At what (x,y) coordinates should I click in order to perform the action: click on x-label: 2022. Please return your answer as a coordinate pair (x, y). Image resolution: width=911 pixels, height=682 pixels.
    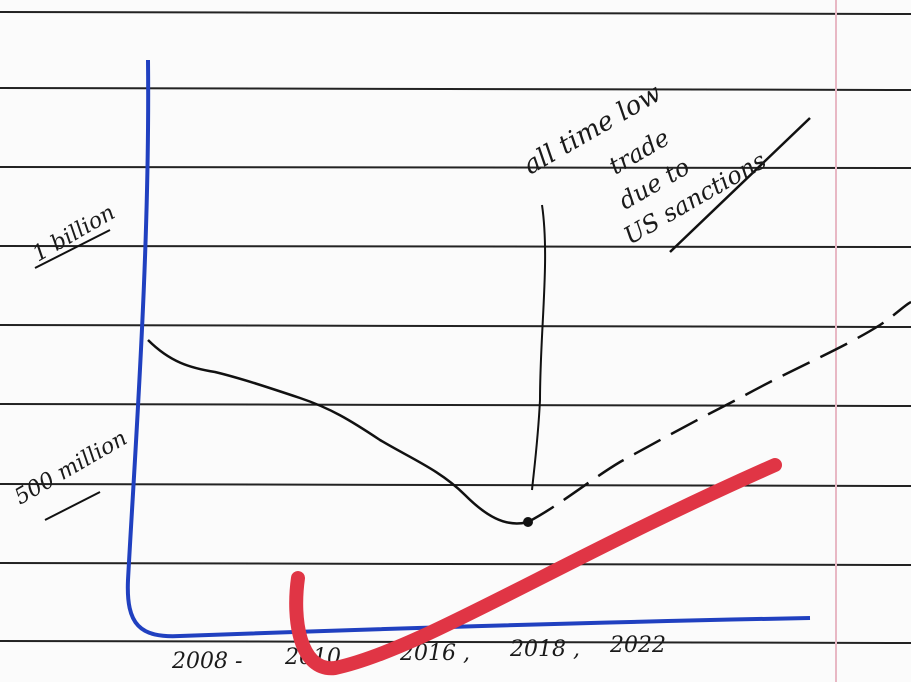
    Looking at the image, I should click on (637, 645).